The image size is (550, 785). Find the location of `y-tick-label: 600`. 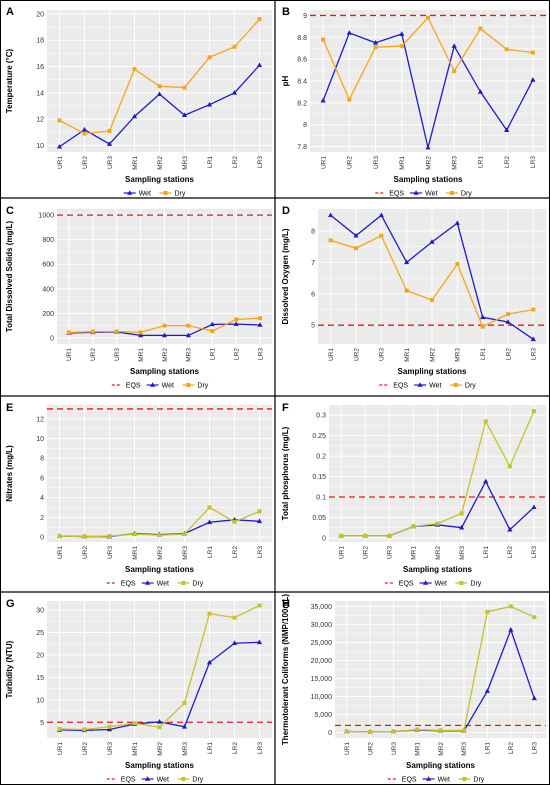

y-tick-label: 600 is located at coordinates (48, 265).